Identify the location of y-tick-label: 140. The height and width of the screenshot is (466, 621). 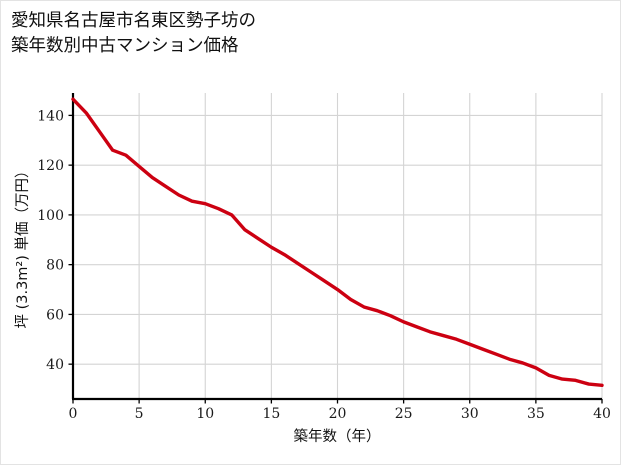
(50, 116).